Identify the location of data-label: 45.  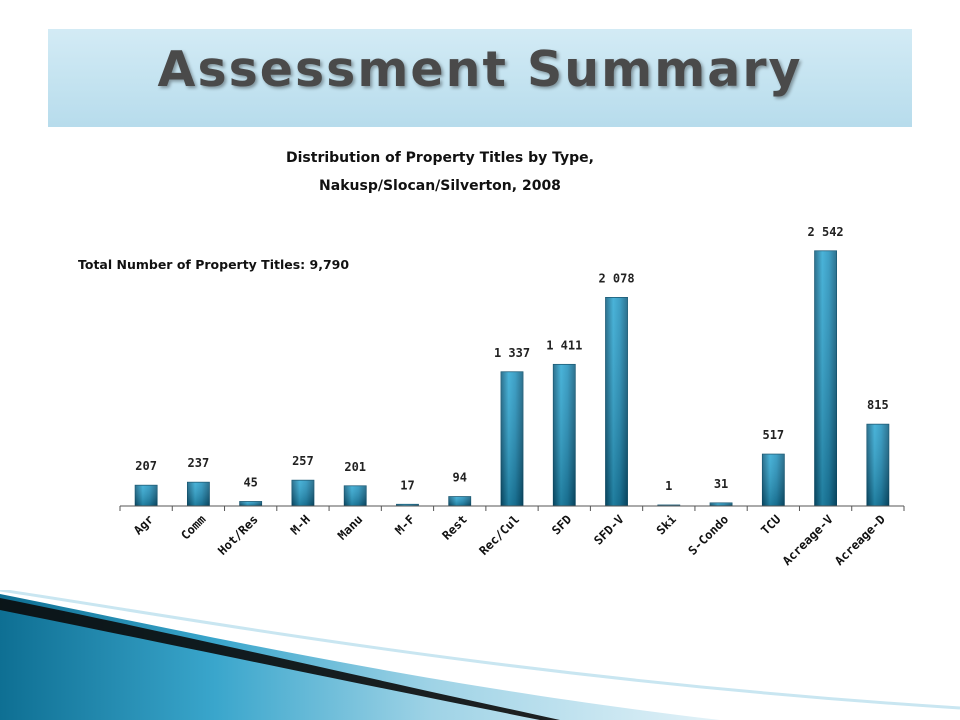
(250, 482).